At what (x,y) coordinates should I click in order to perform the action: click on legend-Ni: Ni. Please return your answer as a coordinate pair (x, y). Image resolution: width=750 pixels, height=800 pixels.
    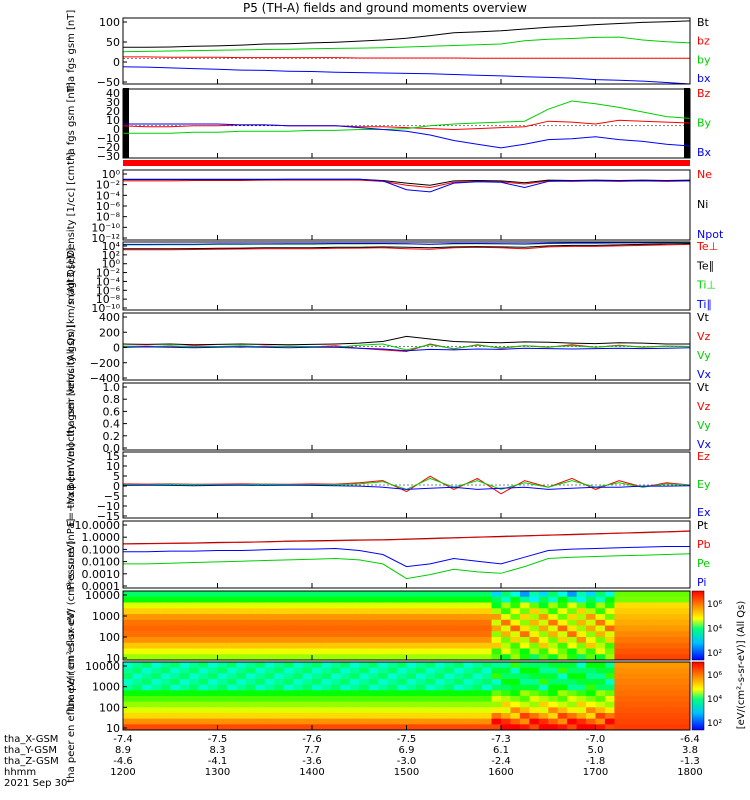
    Looking at the image, I should click on (702, 204).